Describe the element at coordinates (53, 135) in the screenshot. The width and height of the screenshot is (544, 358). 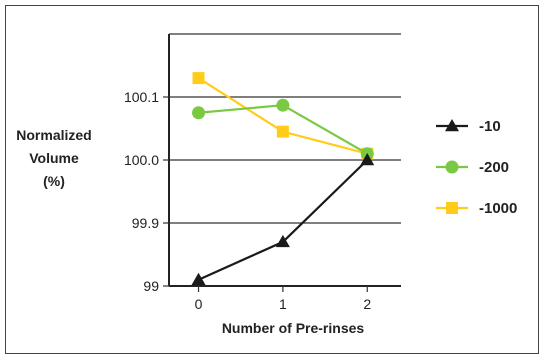
I see `y-axis-label-line-1: Normalized` at that location.